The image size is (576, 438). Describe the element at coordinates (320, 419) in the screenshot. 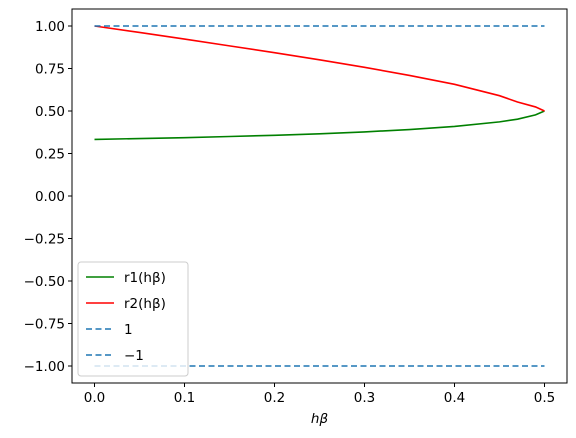

I see `x-axis-label: hβ` at that location.